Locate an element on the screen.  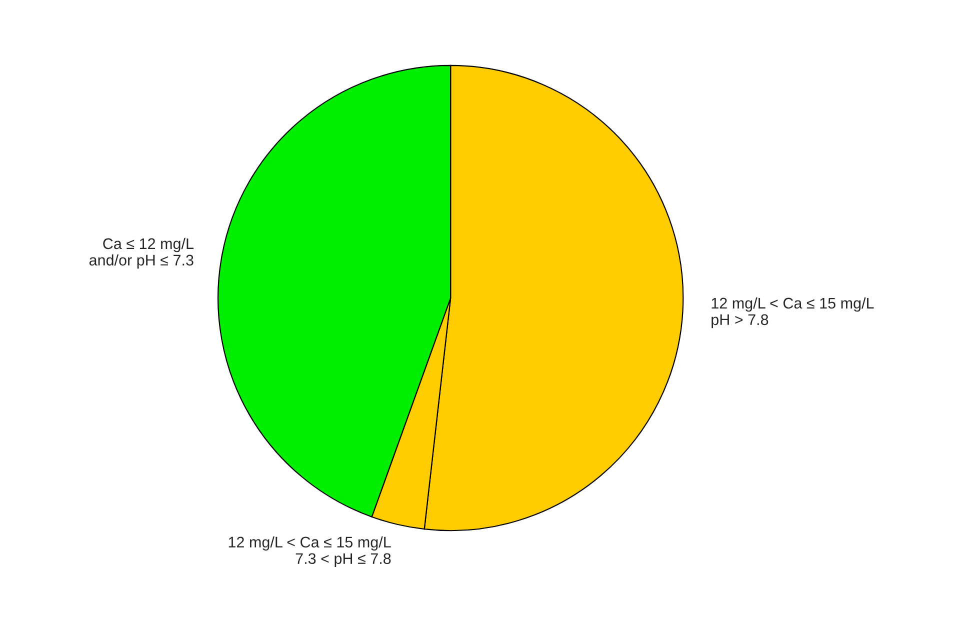
slice-label: 12 mg/L < Ca ≤ 15 mg/L 7.3 < pH ≤ 7.8 is located at coordinates (309, 552).